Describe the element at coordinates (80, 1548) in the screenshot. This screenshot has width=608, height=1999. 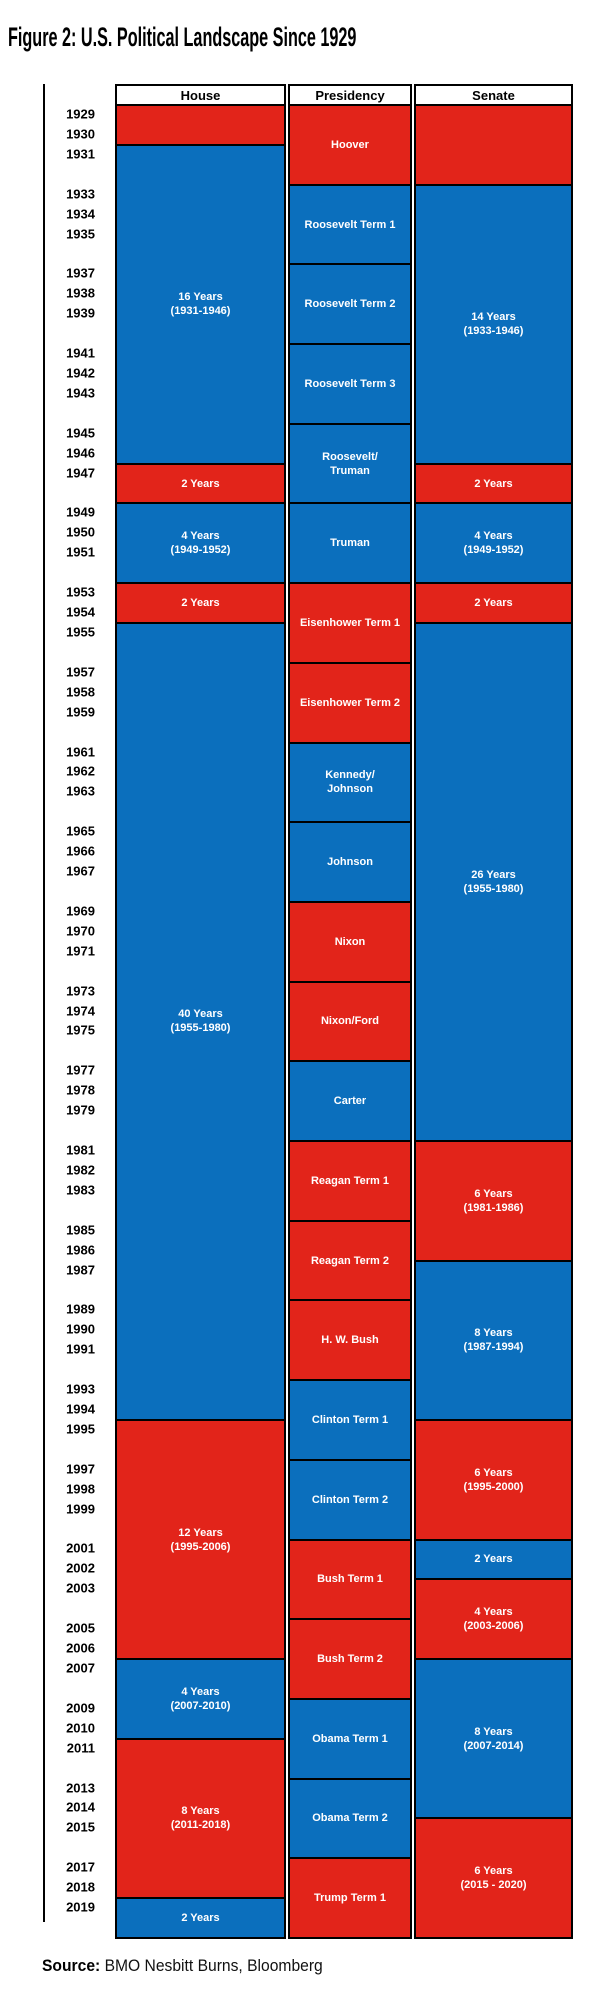
I see `year-label-2001: 2001` at that location.